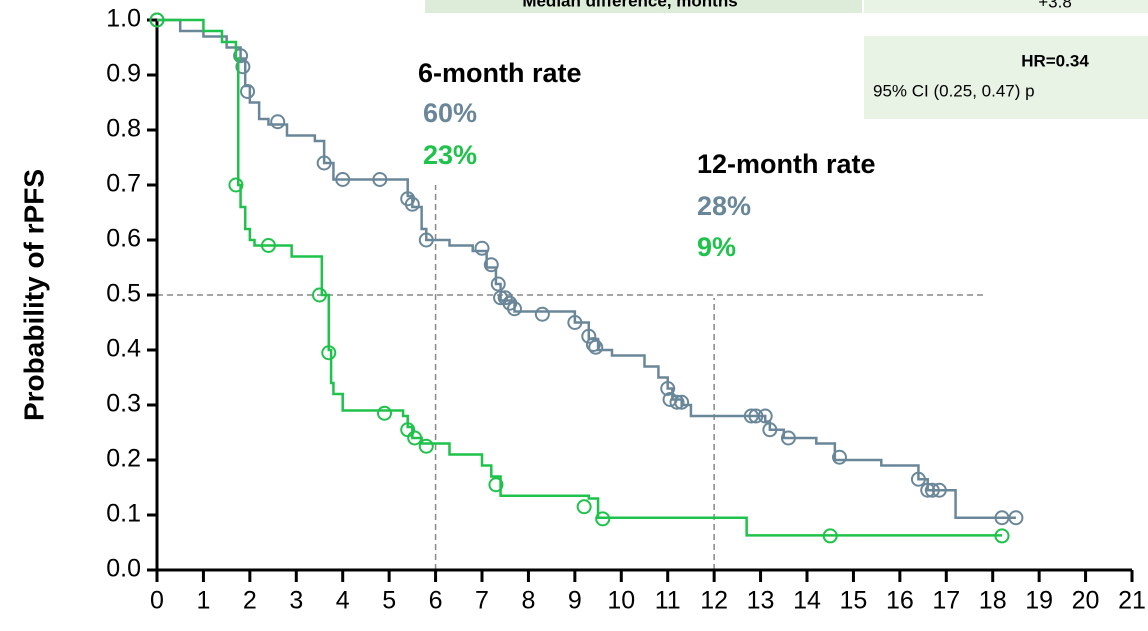  What do you see at coordinates (123, 129) in the screenshot?
I see `y-tick-label: 0.8` at bounding box center [123, 129].